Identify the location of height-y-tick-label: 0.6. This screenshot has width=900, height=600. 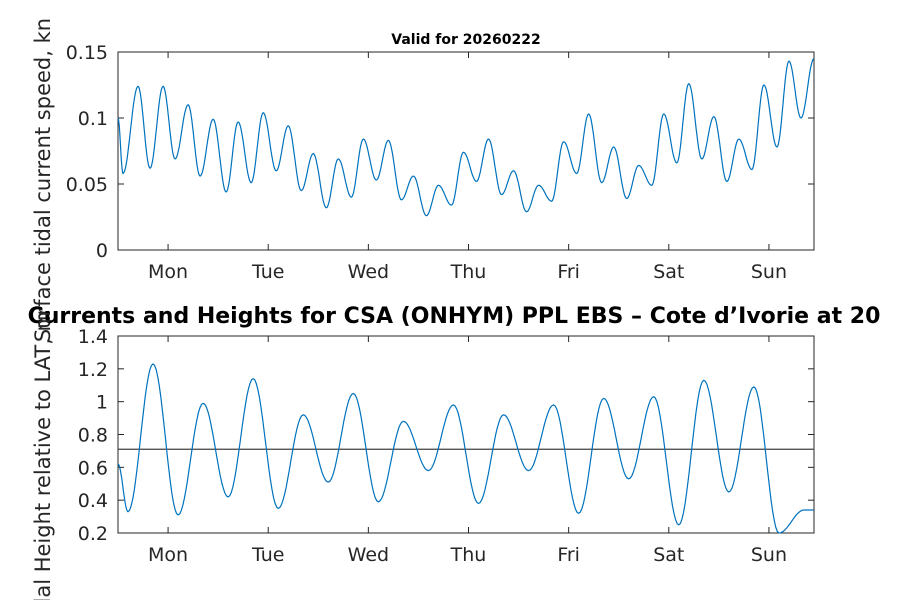
(93, 468).